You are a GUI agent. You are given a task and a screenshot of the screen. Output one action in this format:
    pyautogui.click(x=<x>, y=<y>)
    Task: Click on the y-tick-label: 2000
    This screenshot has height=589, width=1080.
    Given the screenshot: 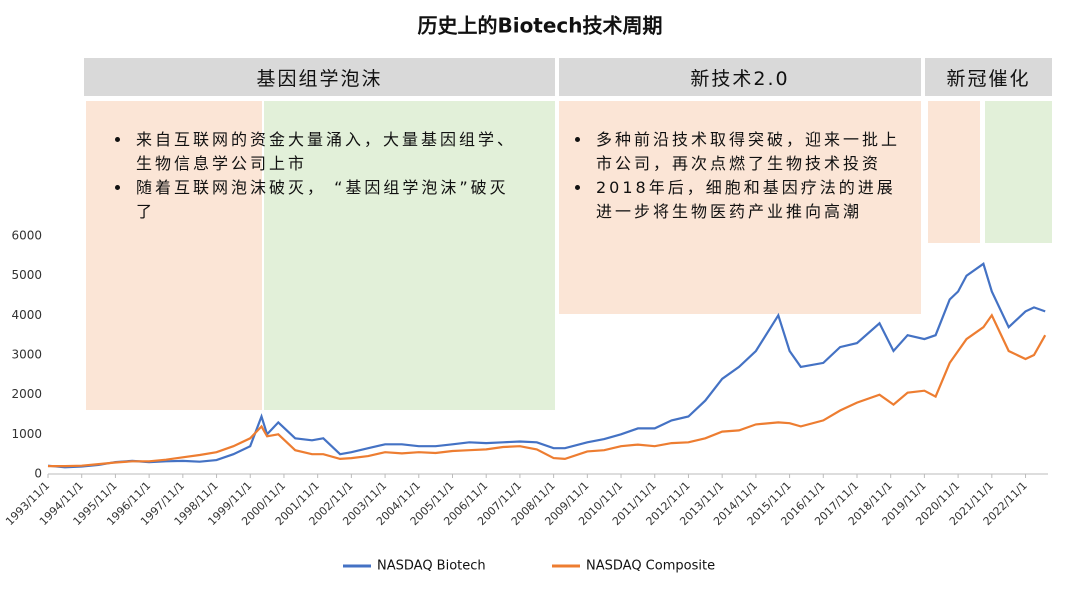 What is the action you would take?
    pyautogui.click(x=26, y=394)
    